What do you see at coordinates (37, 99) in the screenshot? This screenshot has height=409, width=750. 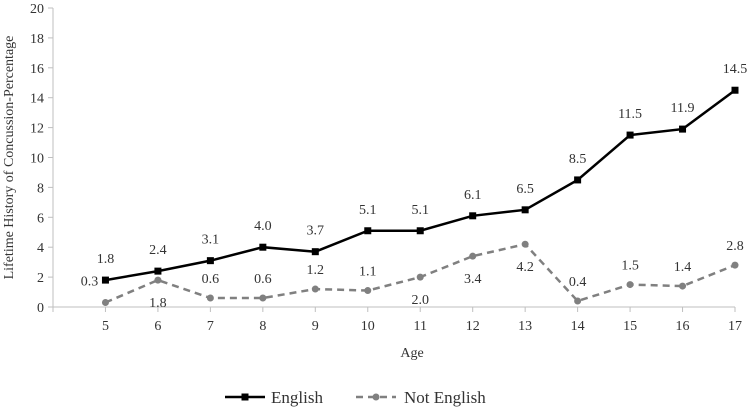 I see `y-tick-label: 14` at bounding box center [37, 99].